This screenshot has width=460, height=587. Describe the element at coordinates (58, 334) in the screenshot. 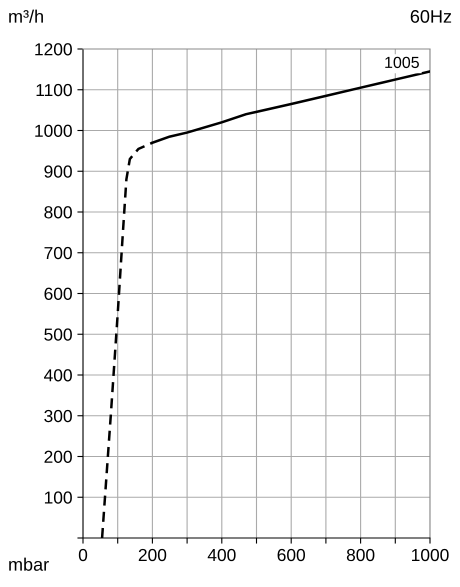

I see `y-tick-label: 500` at that location.